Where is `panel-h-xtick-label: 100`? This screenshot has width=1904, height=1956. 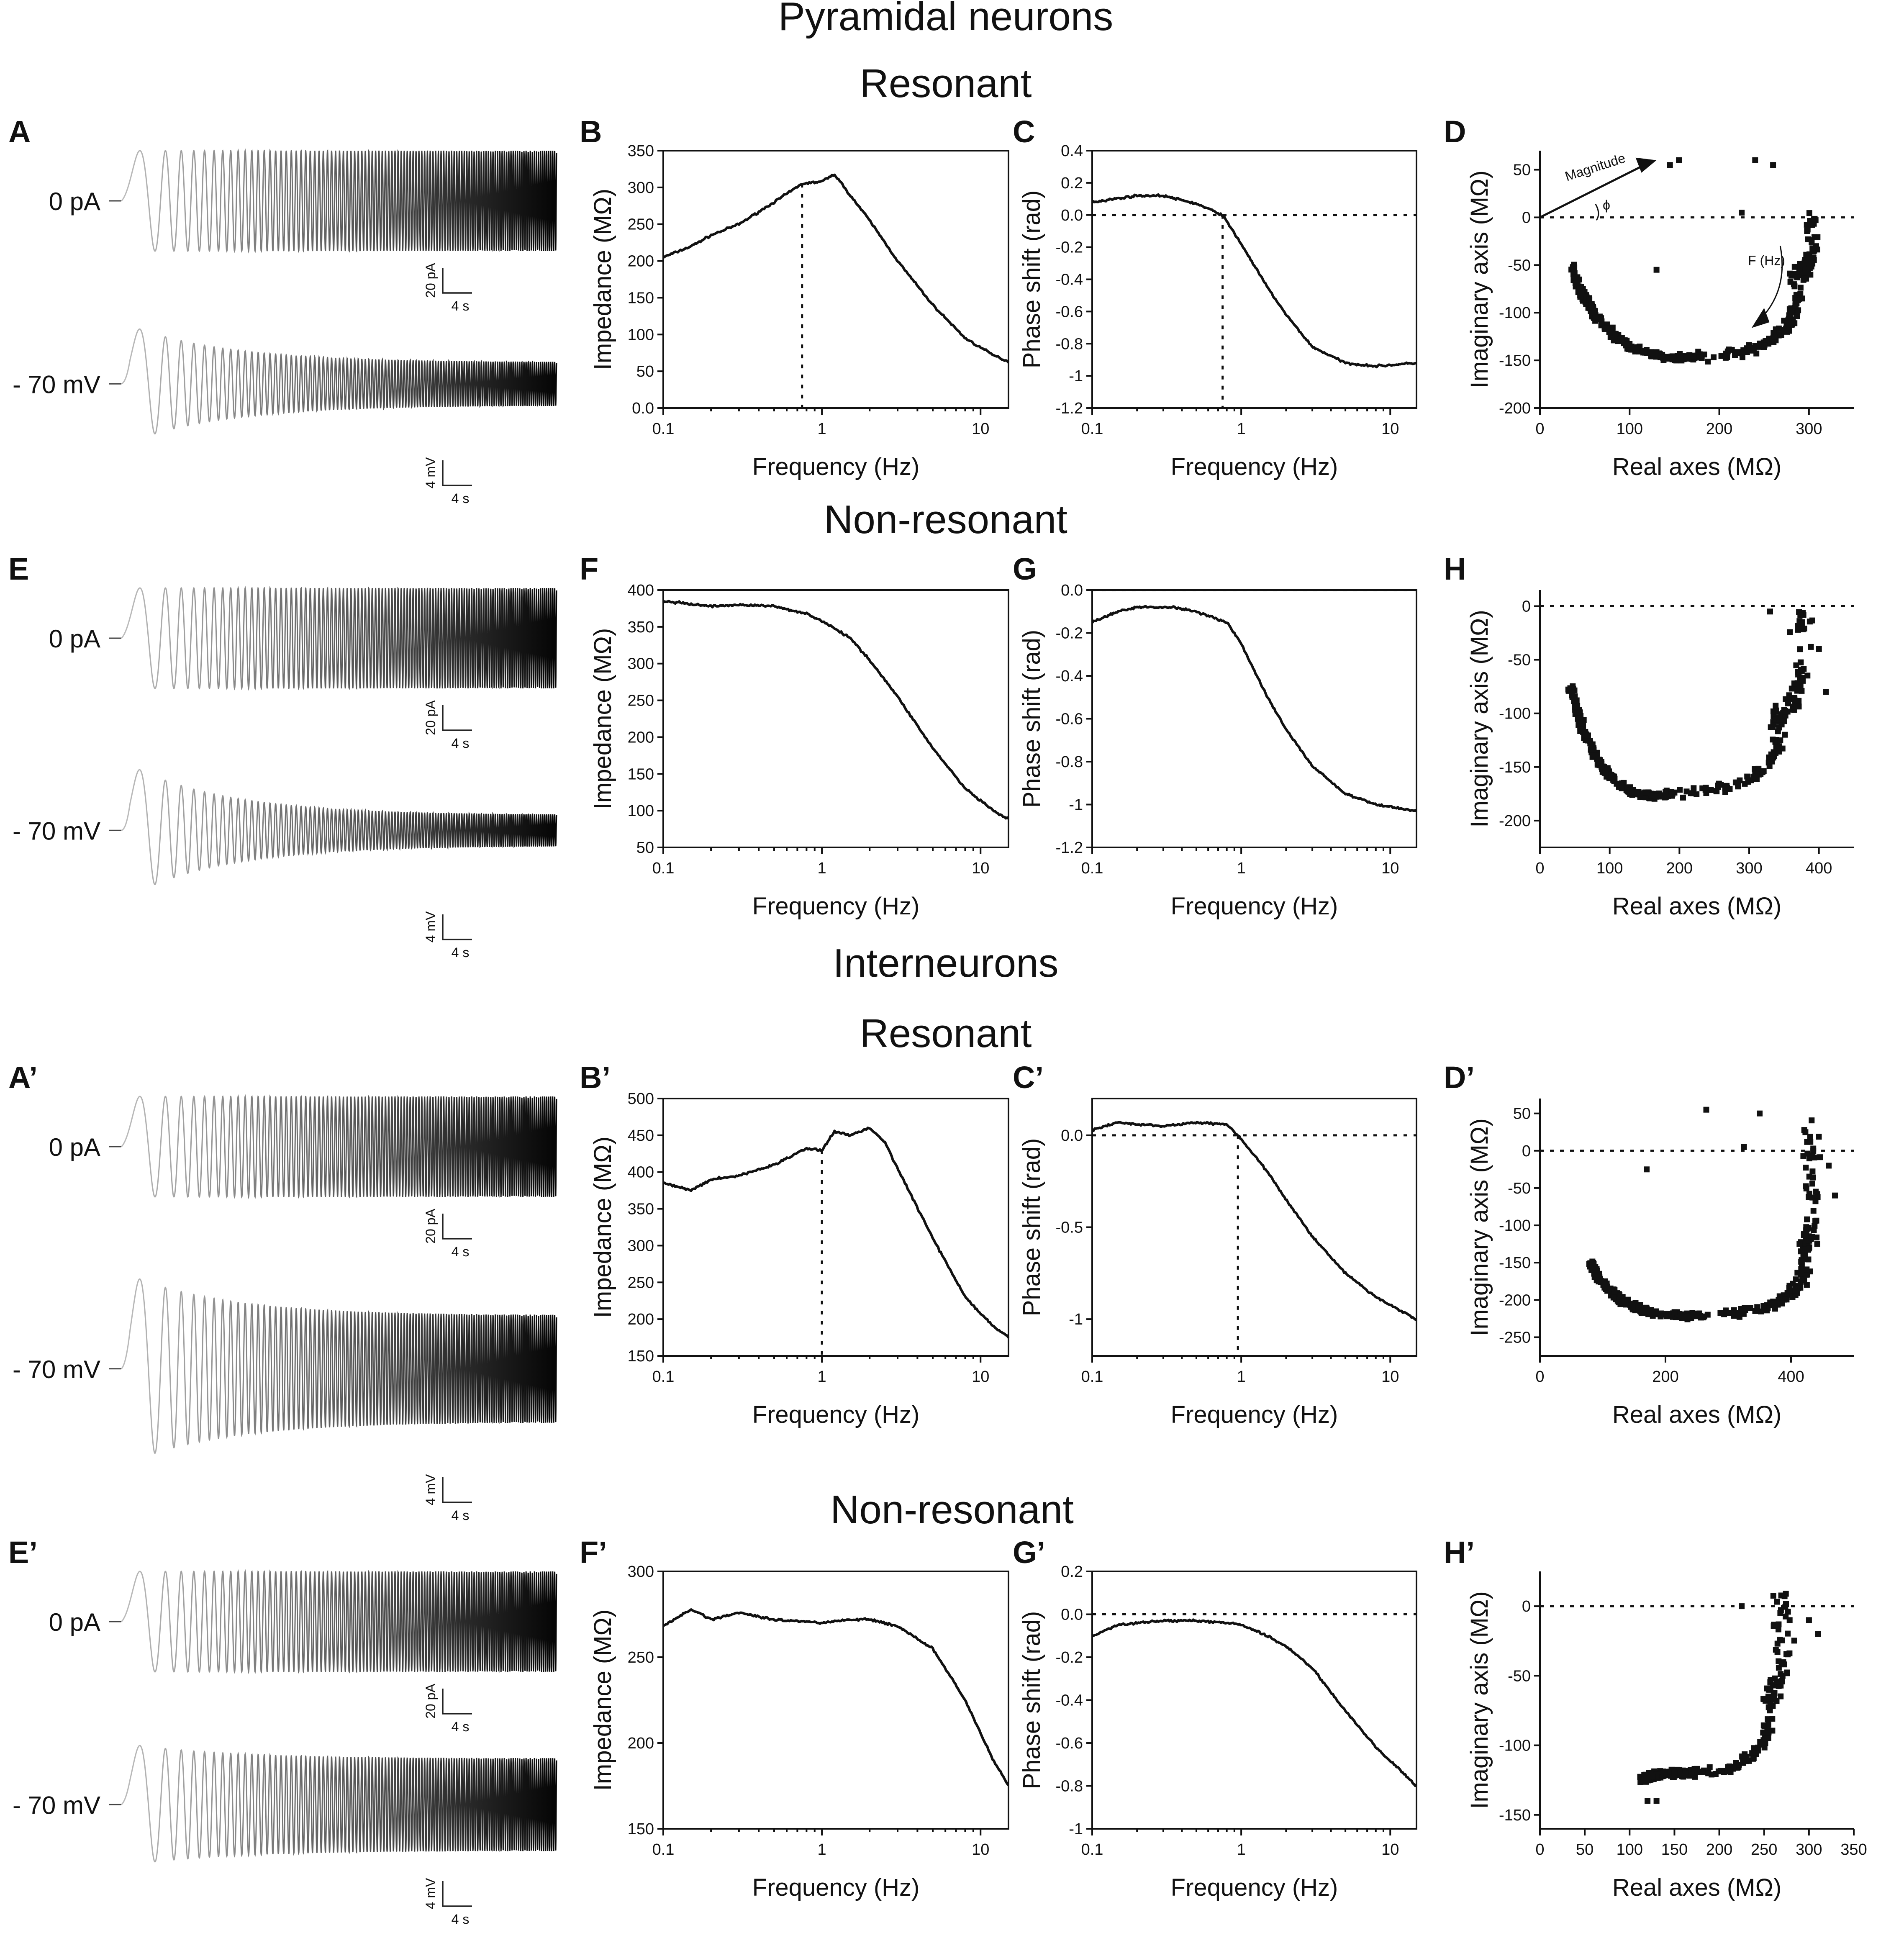
panel-h-xtick-label: 100 is located at coordinates (1609, 868).